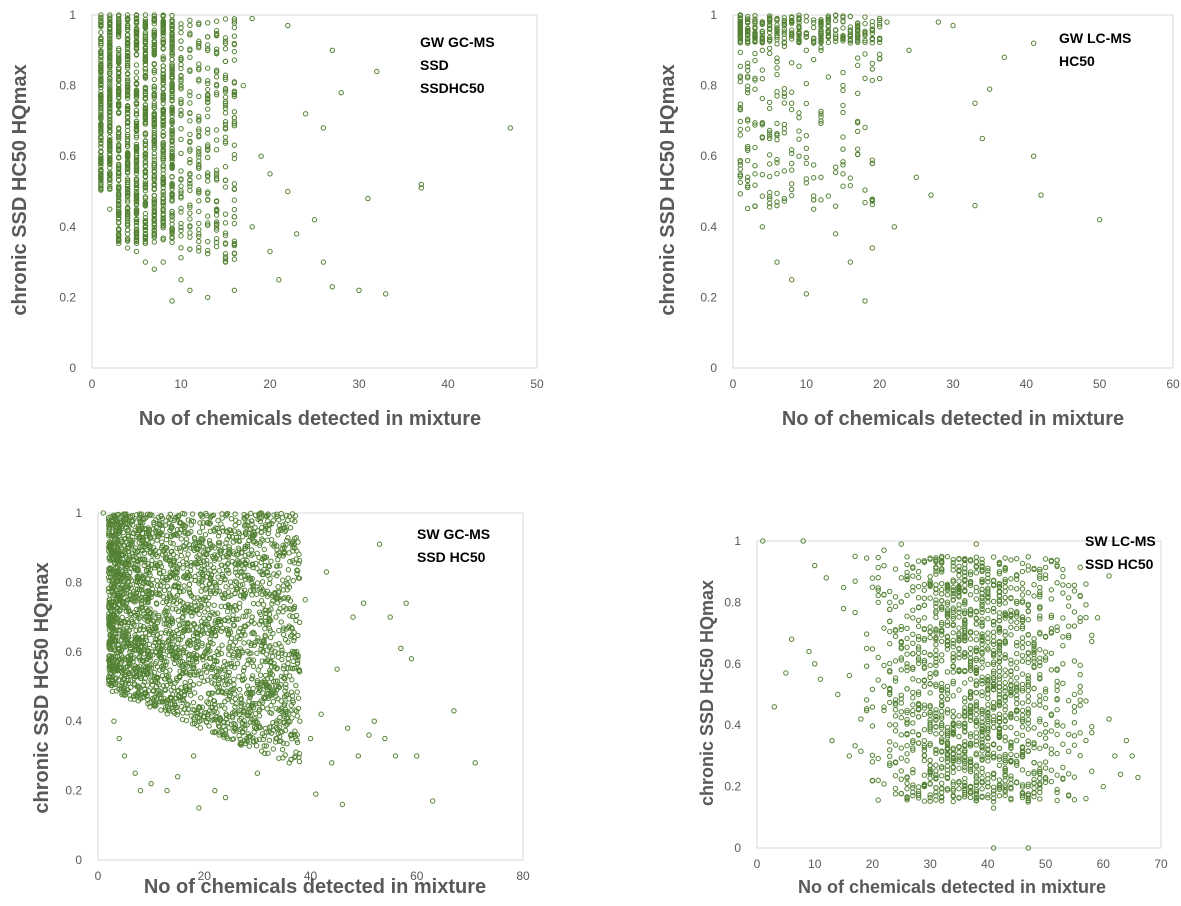  Describe the element at coordinates (67, 86) in the screenshot. I see `y-tick-label: 0.8` at that location.